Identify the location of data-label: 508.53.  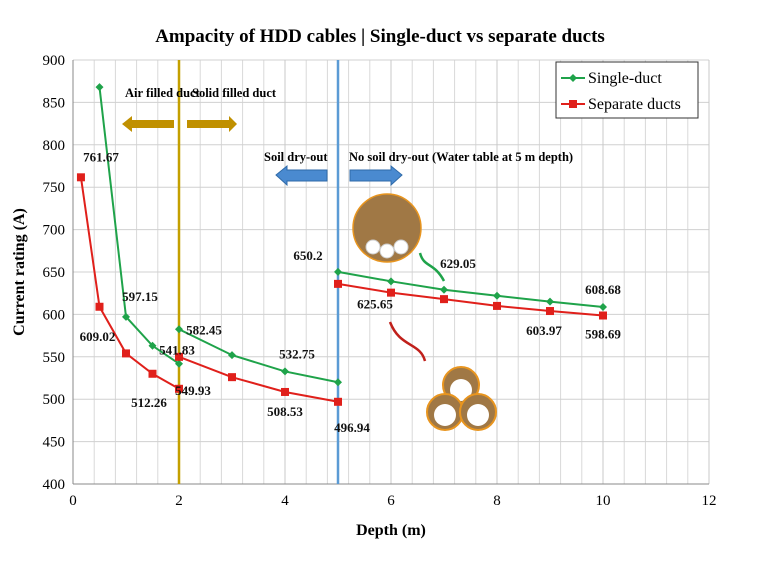
(285, 411).